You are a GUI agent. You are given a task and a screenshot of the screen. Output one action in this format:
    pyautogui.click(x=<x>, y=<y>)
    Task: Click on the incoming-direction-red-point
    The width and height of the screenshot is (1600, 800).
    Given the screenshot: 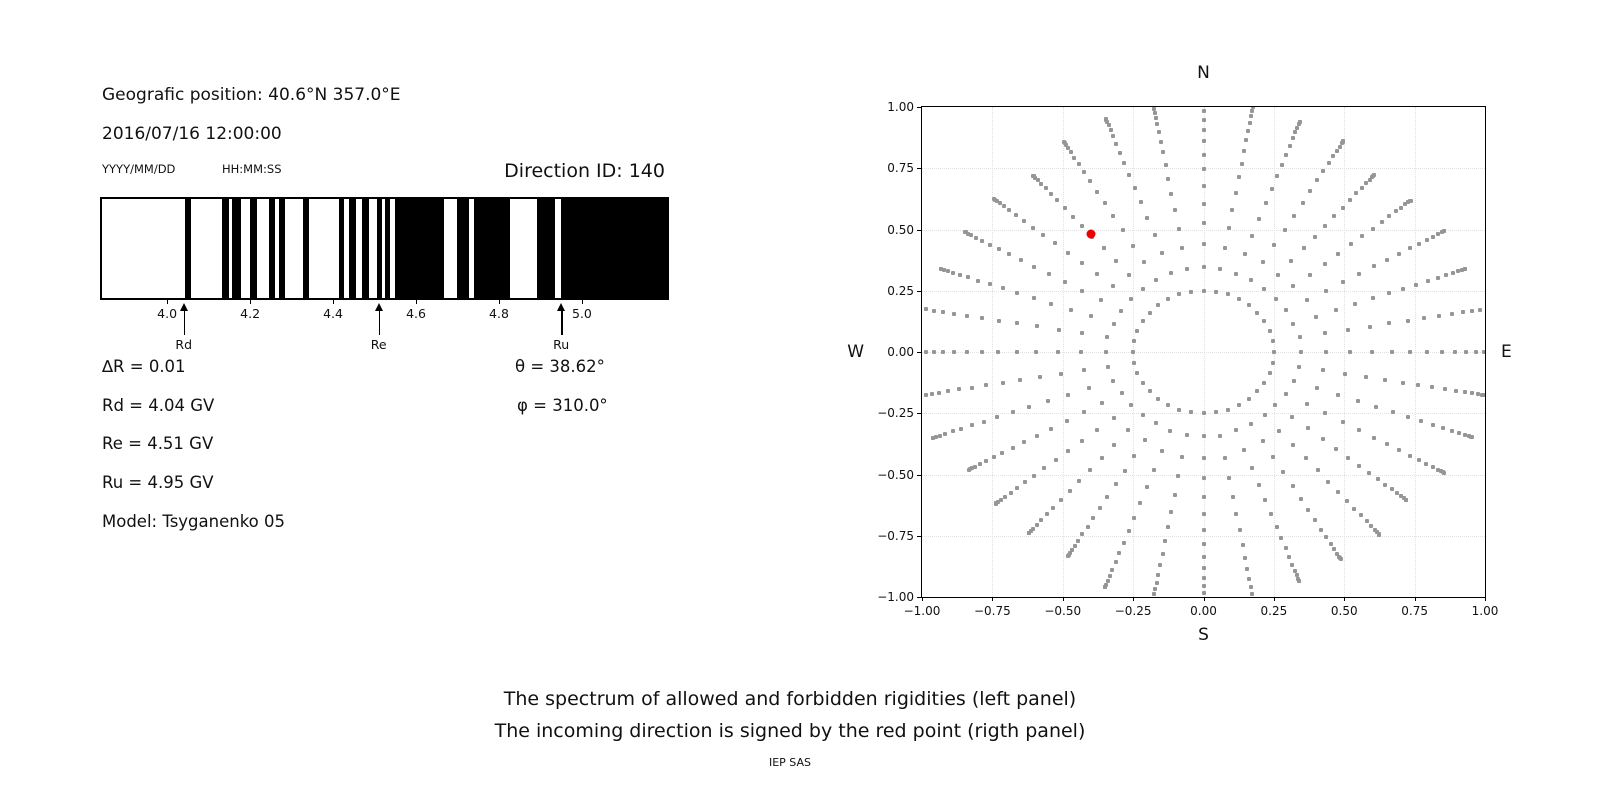 What is the action you would take?
    pyautogui.click(x=1091, y=234)
    